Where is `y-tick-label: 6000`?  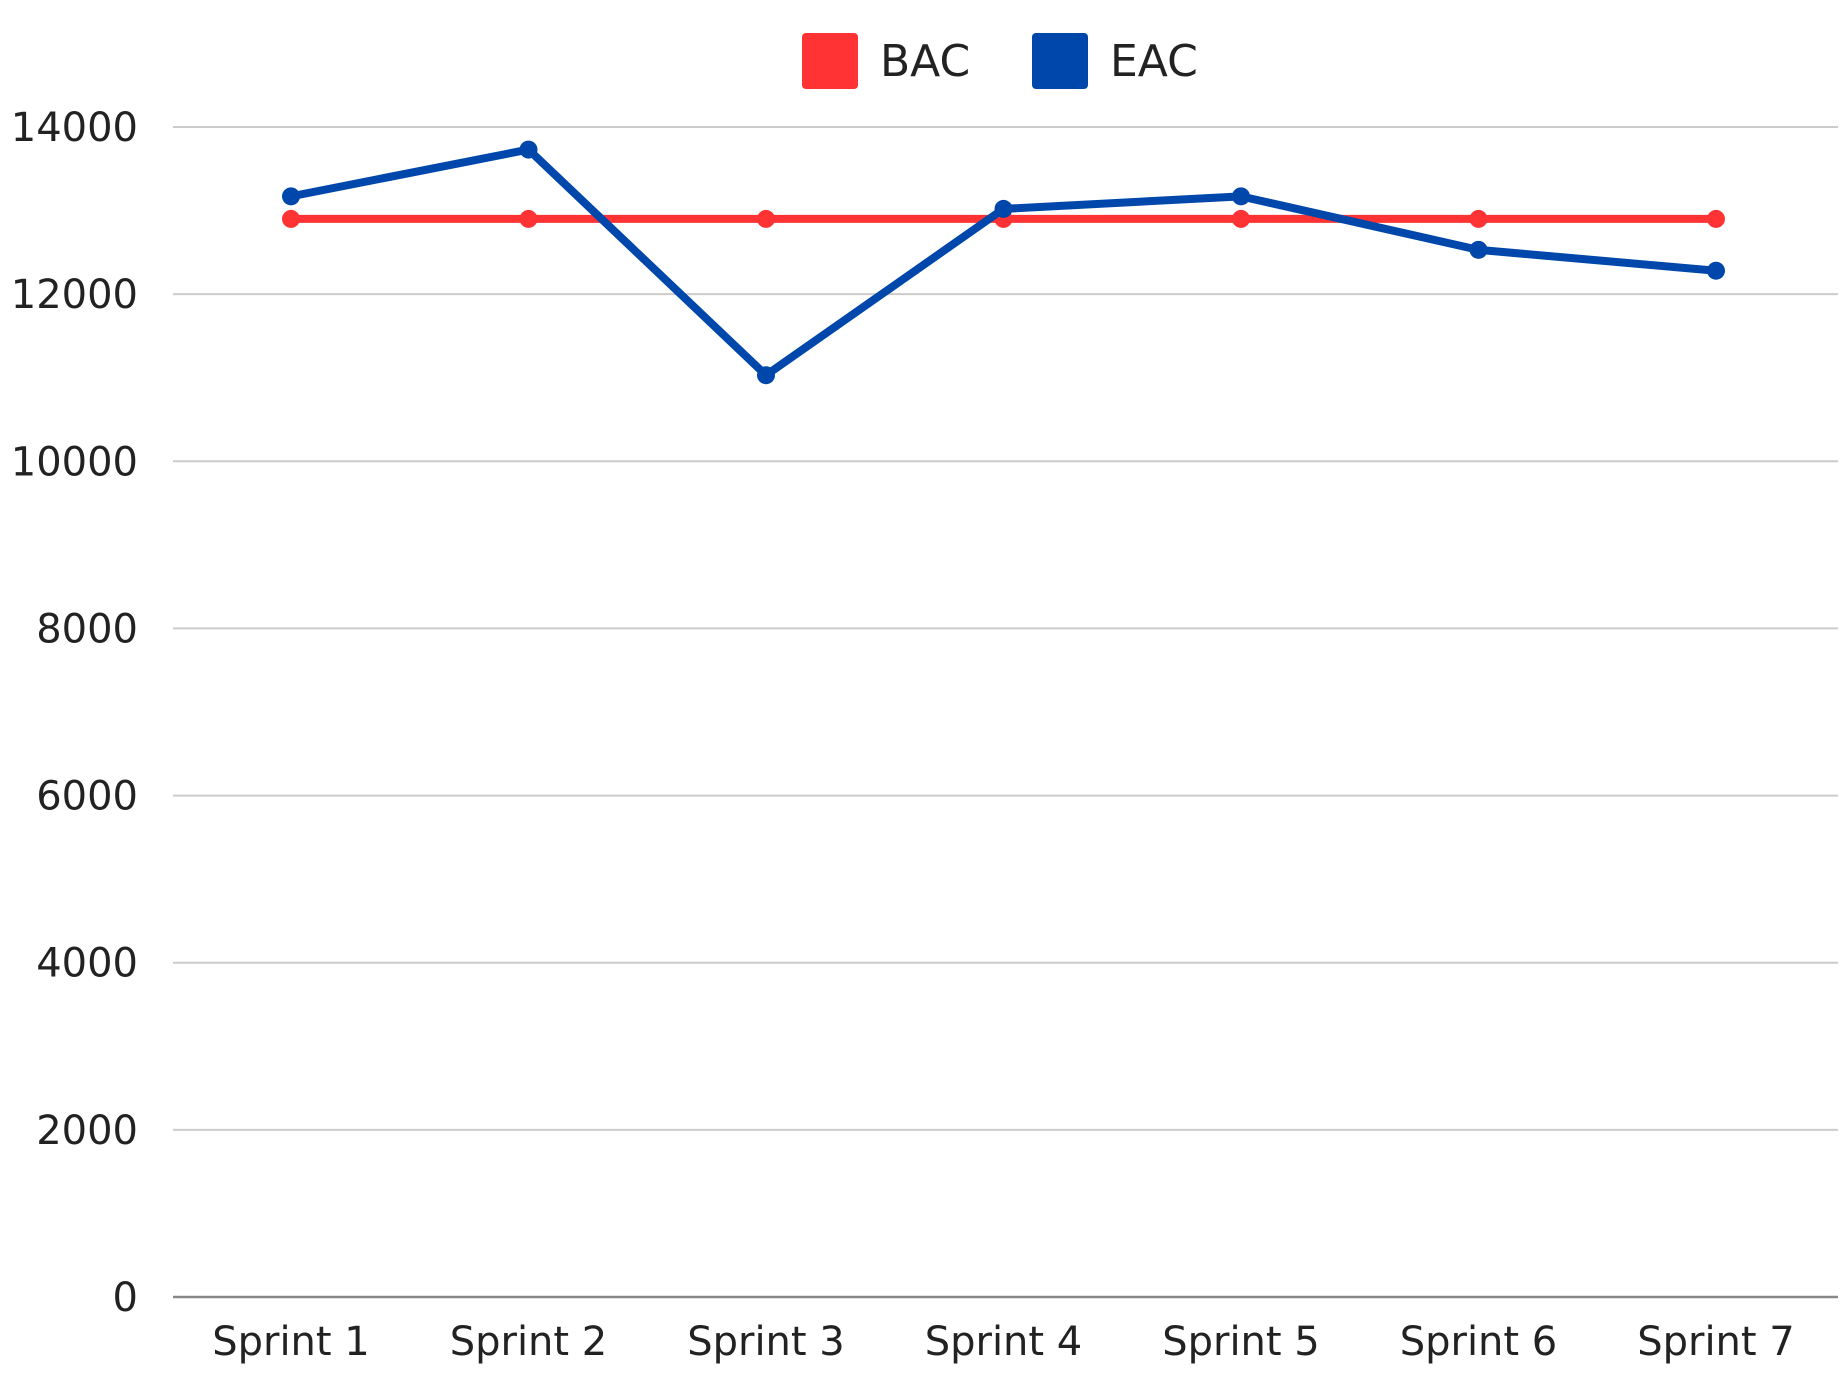
y-tick-label: 6000 is located at coordinates (87, 797).